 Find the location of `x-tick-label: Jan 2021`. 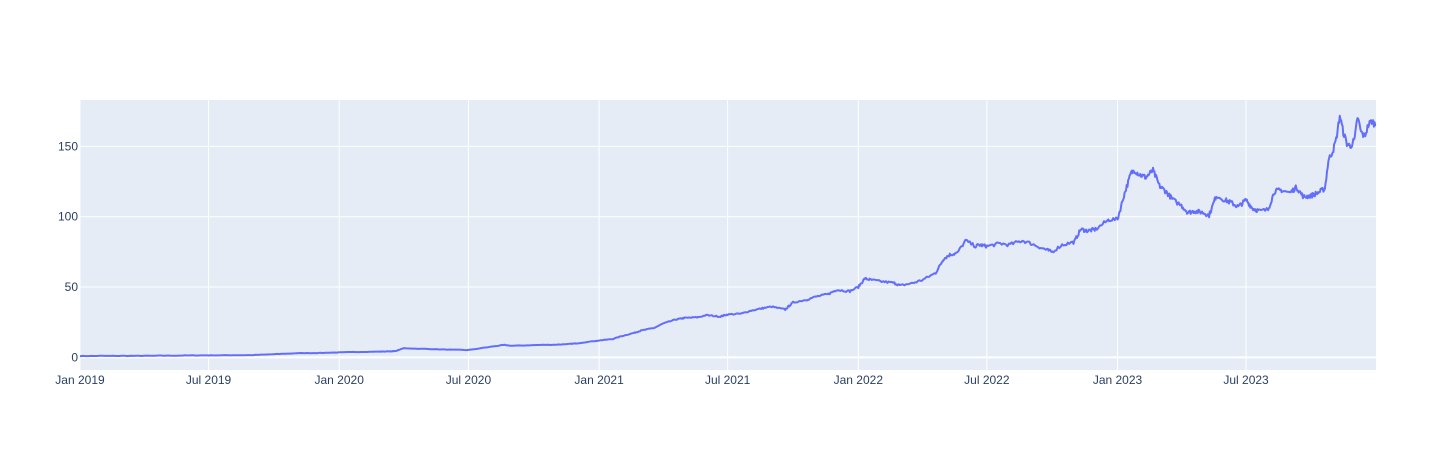

x-tick-label: Jan 2021 is located at coordinates (599, 380).